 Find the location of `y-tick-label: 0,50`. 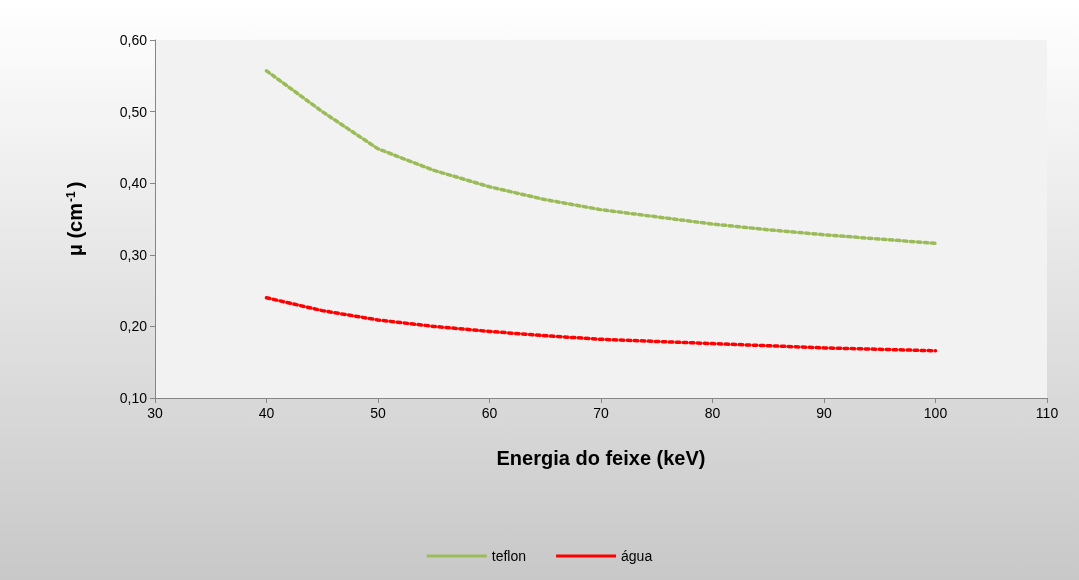

y-tick-label: 0,50 is located at coordinates (133, 111).